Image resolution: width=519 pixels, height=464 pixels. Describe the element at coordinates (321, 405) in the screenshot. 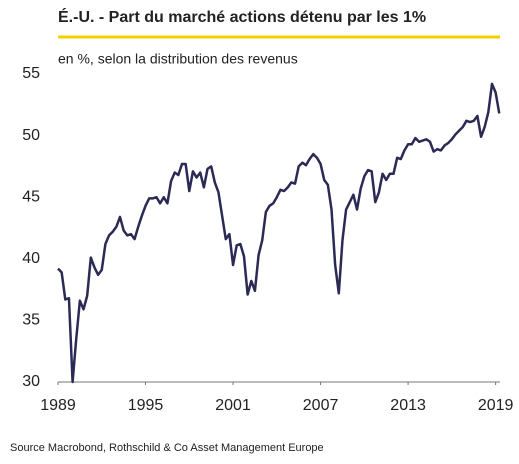

I see `x-tick-label: 2007` at that location.